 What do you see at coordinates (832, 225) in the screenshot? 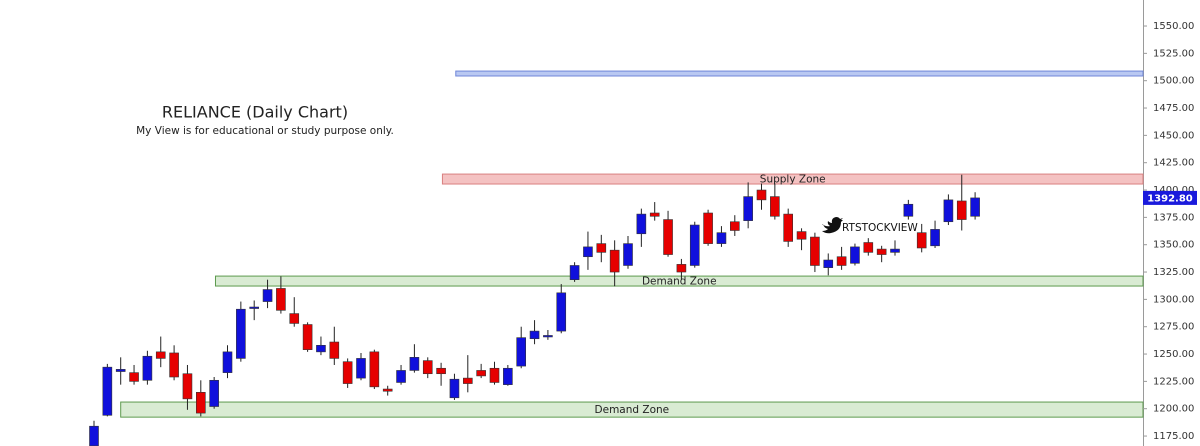
I see `twitter-icon` at bounding box center [832, 225].